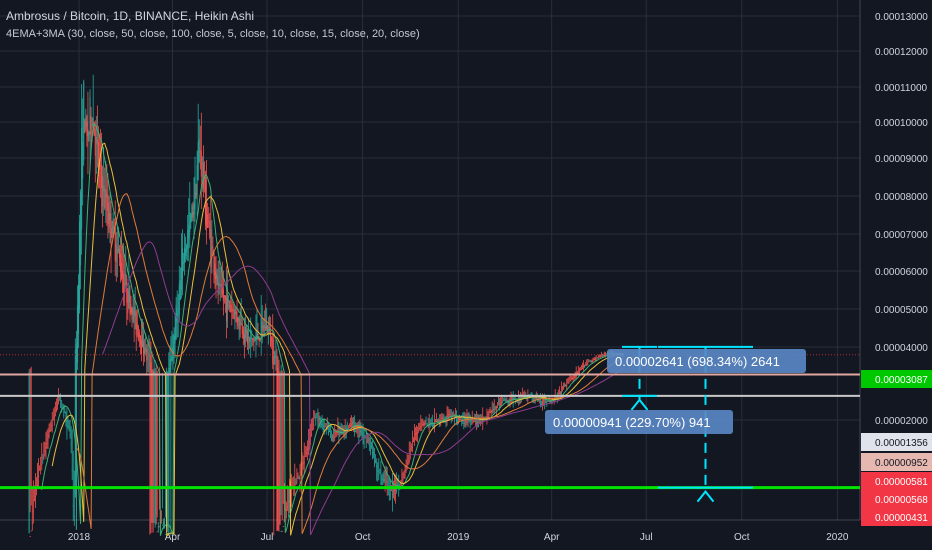 Image resolution: width=932 pixels, height=550 pixels. I want to click on price-tag-label: 0.00000952, so click(901, 463).